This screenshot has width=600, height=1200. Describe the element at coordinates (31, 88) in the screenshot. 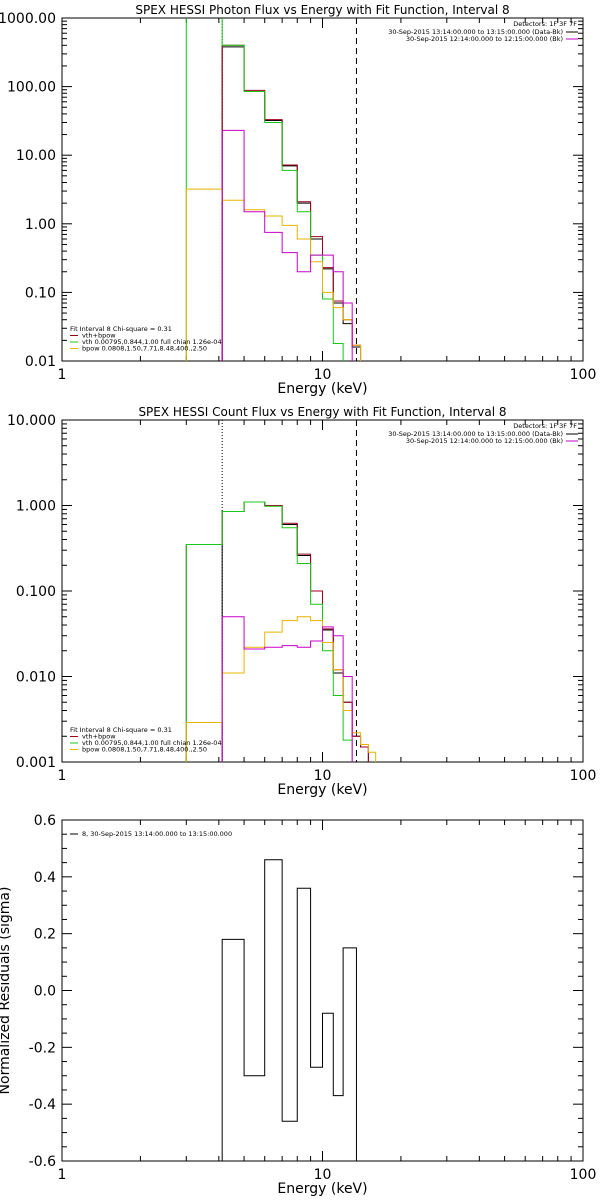

I see `y-tick-label: 100.00` at that location.